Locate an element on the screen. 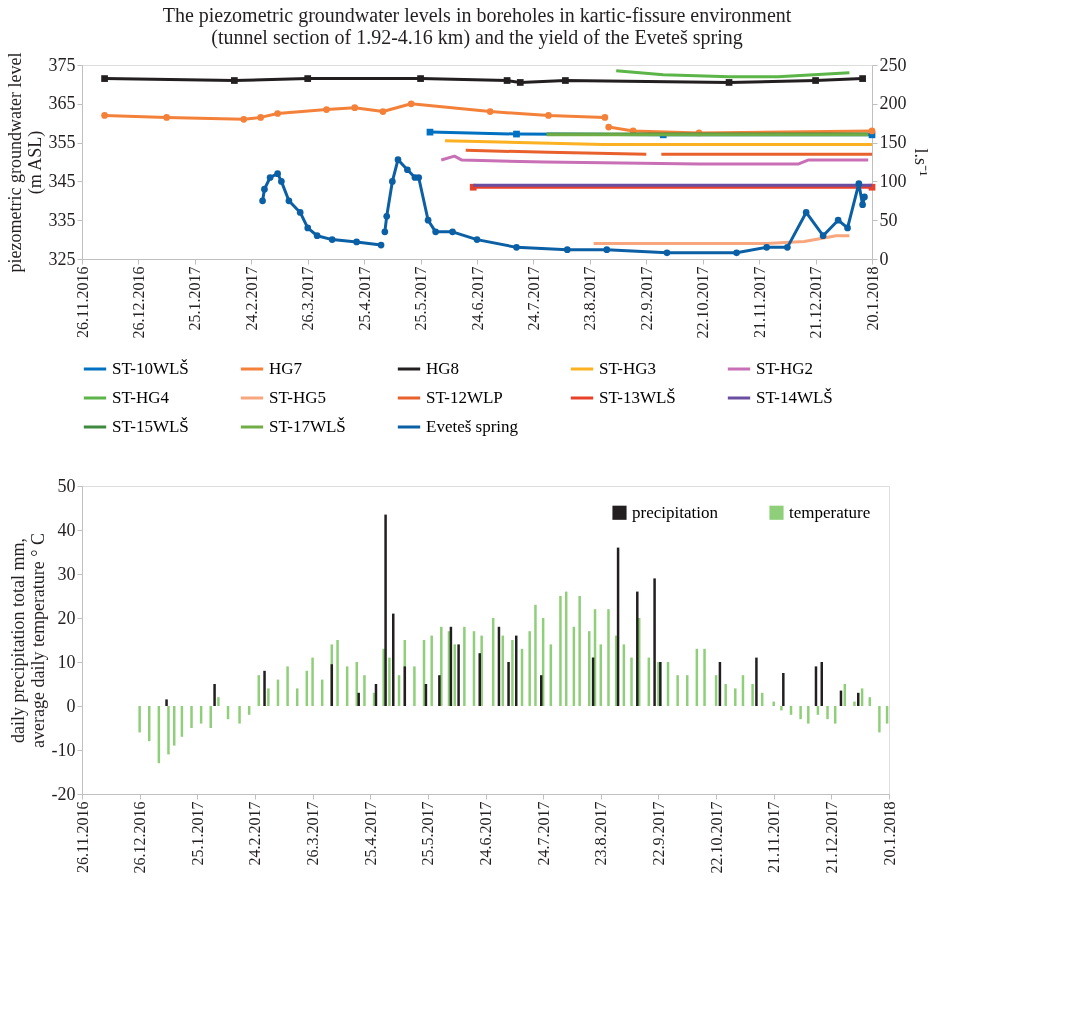  legend-label: Eveteš spring is located at coordinates (472, 426).